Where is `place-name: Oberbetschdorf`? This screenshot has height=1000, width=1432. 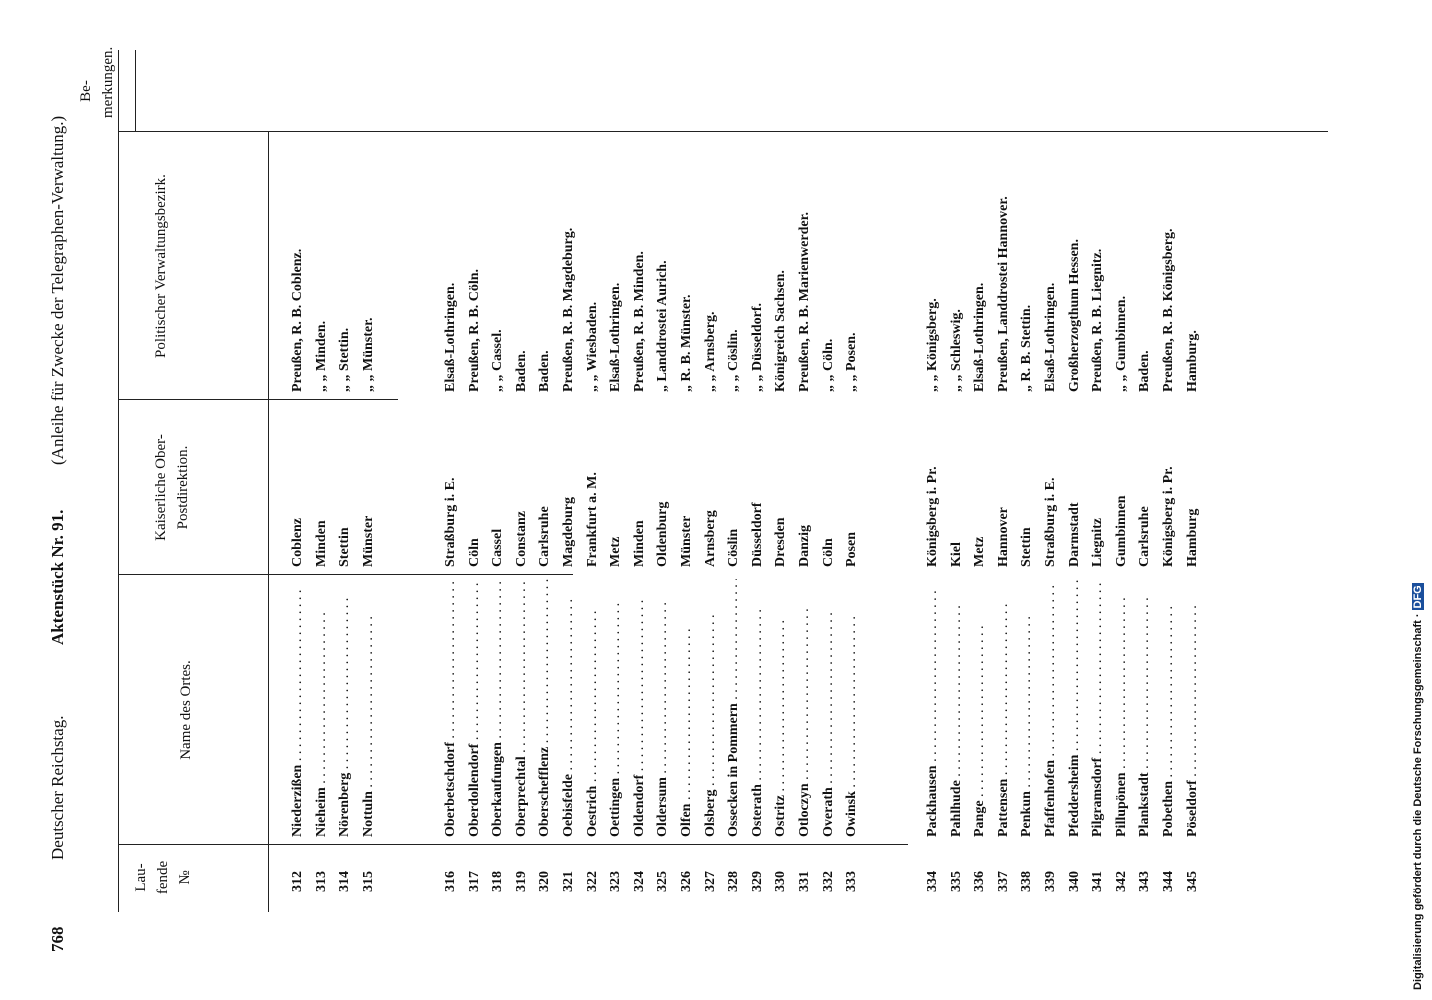
place-name: Oberbetschdorf is located at coordinates (451, 708).